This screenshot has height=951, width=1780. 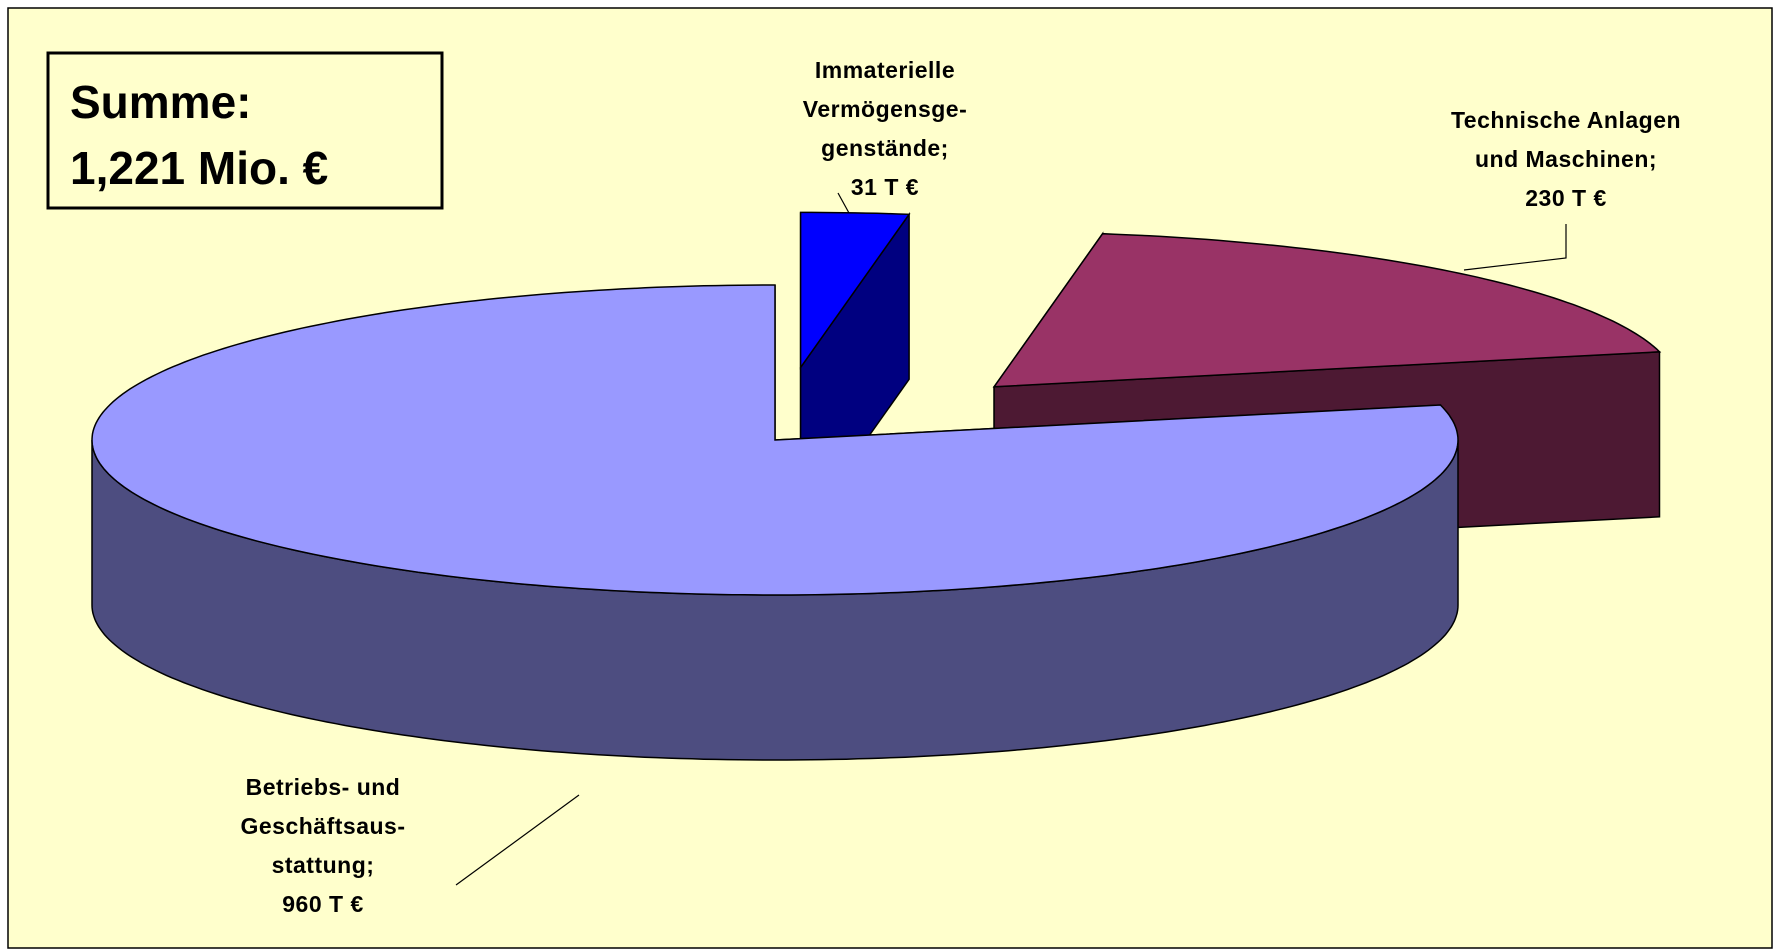 What do you see at coordinates (160, 102) in the screenshot?
I see `annotation: Summe:` at bounding box center [160, 102].